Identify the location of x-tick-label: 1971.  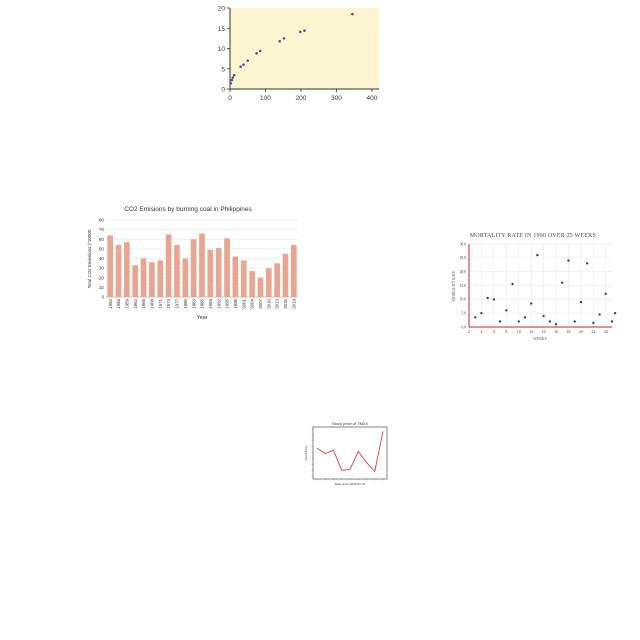
(160, 303).